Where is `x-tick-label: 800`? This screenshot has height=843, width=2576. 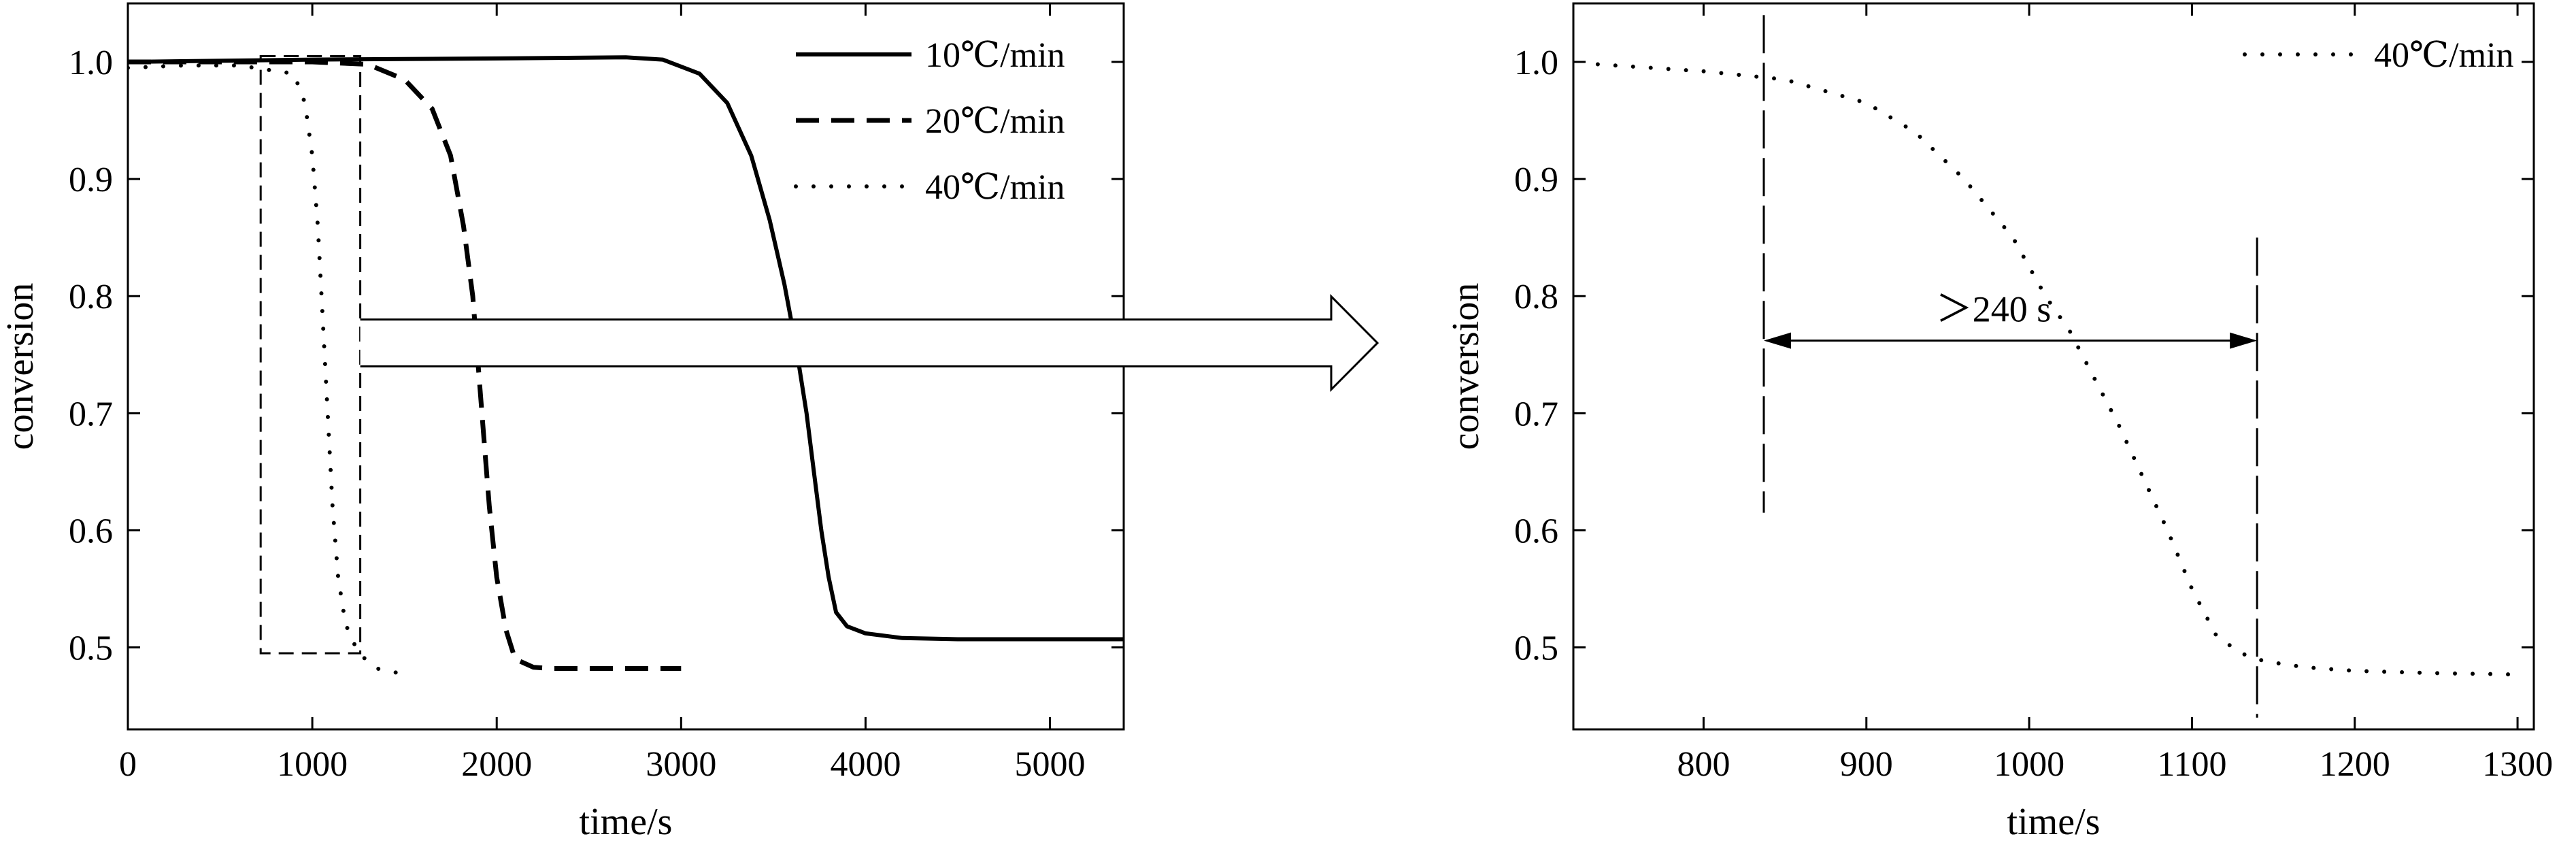
x-tick-label: 800 is located at coordinates (1703, 764).